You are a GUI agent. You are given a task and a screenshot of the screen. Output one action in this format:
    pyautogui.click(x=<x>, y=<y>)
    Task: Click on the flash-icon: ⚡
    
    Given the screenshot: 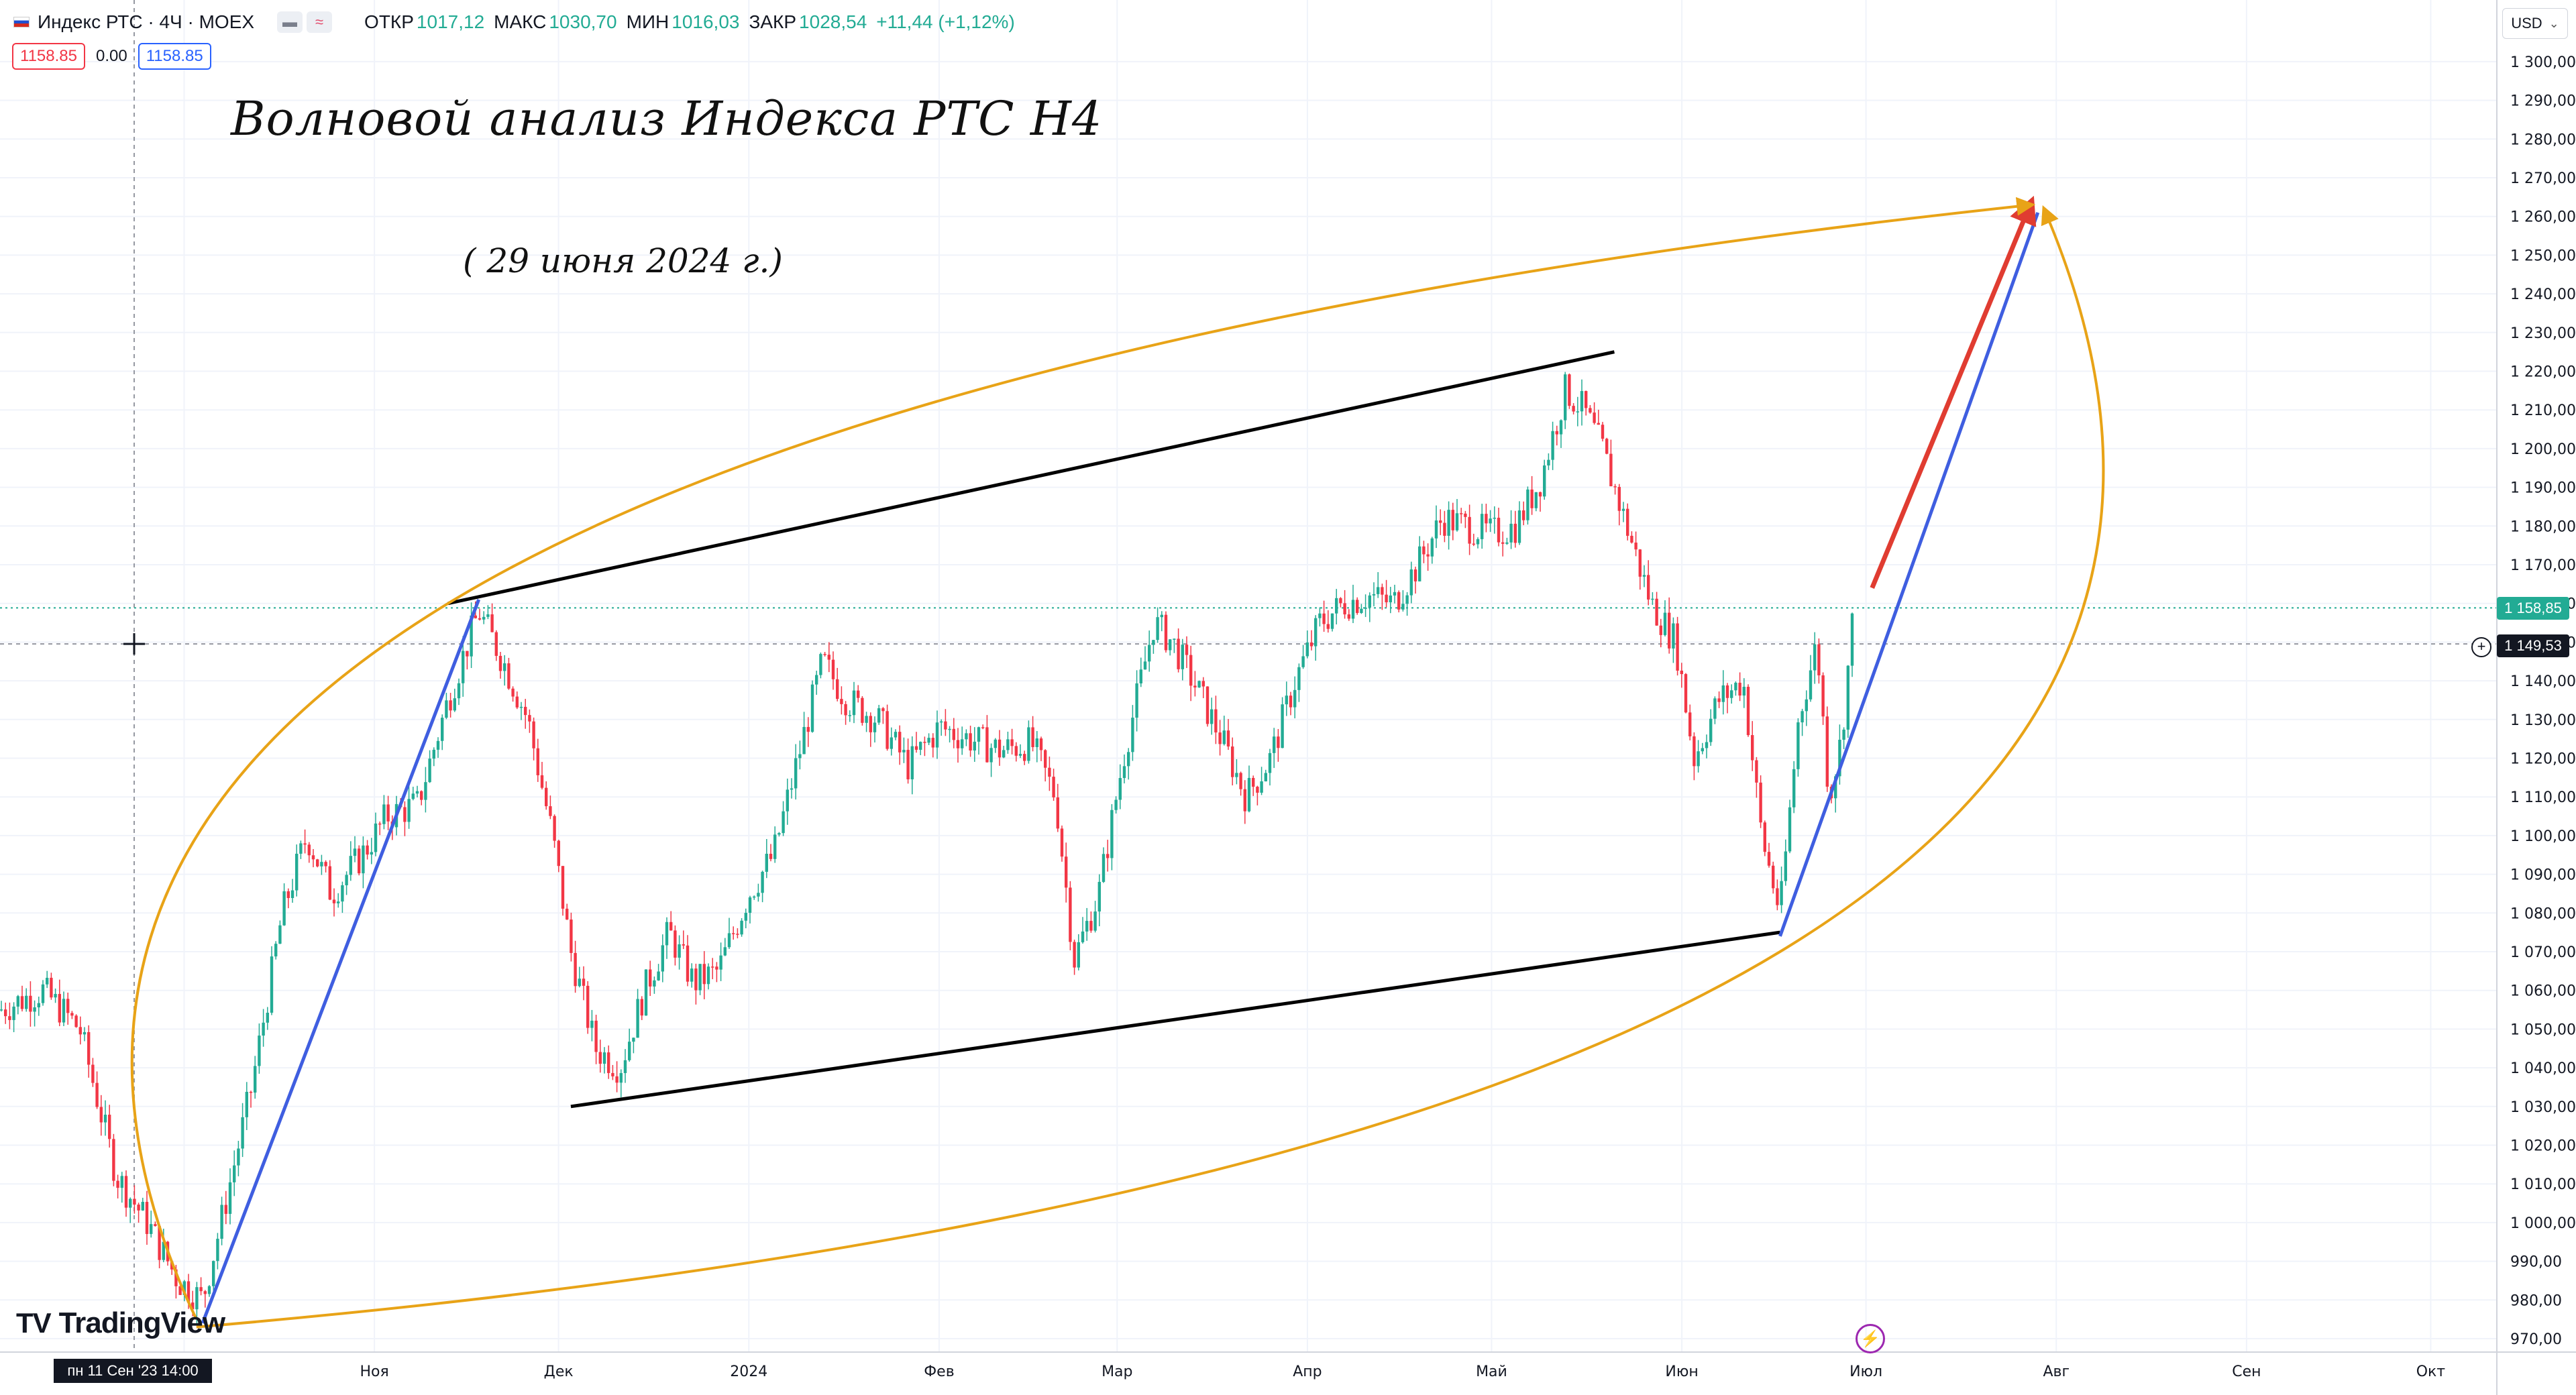 What is the action you would take?
    pyautogui.click(x=1870, y=1338)
    